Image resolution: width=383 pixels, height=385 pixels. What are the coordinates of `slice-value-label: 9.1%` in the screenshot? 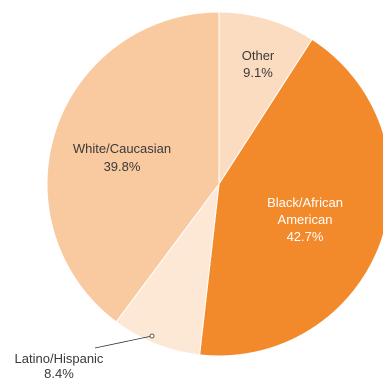 It's located at (258, 72).